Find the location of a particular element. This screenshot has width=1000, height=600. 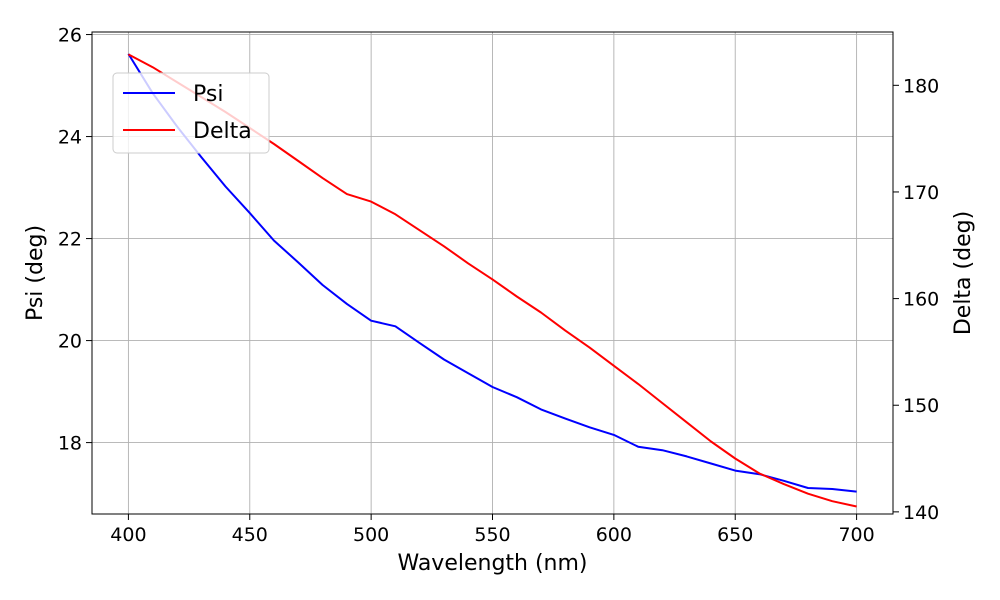

legend-label-psi: Psi is located at coordinates (208, 94).